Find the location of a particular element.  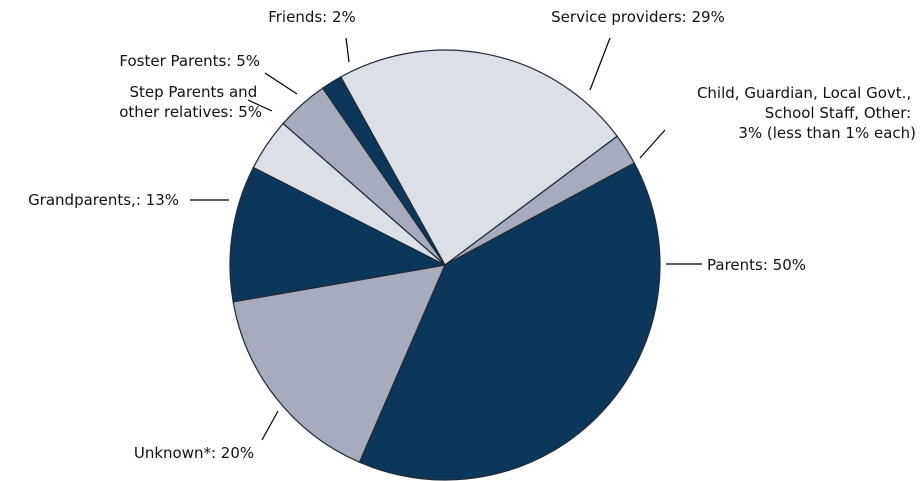

label-parents: Parents: 50% is located at coordinates (756, 265).